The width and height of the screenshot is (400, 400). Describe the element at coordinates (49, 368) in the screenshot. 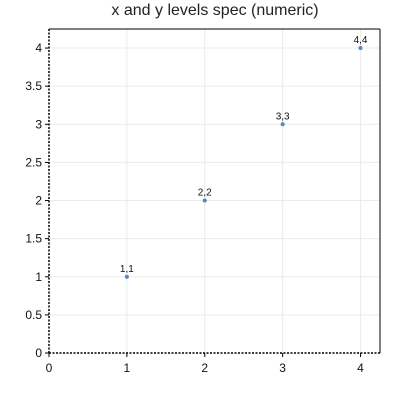

I see `x-tick-label-0: 0` at that location.